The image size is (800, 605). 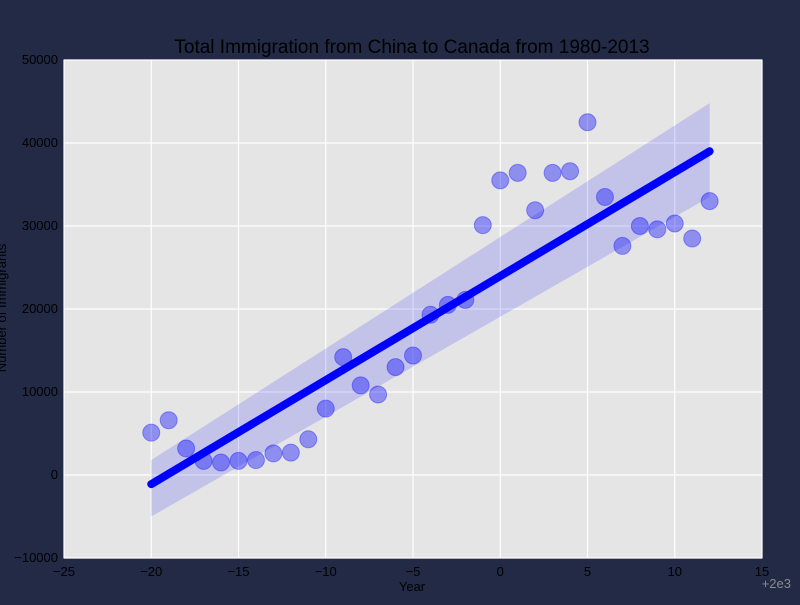 I want to click on x-tick-label: −15, so click(x=238, y=571).